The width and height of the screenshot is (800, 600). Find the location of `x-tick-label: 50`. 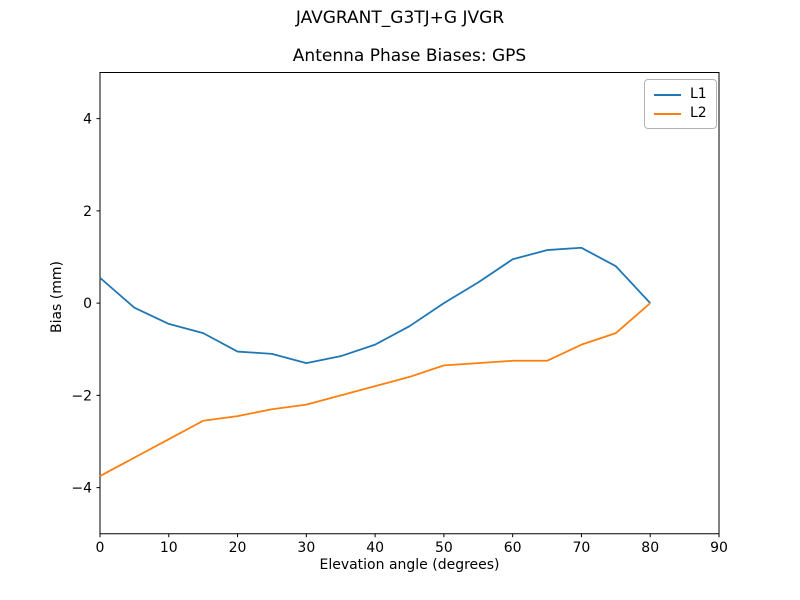

x-tick-label: 50 is located at coordinates (444, 548).